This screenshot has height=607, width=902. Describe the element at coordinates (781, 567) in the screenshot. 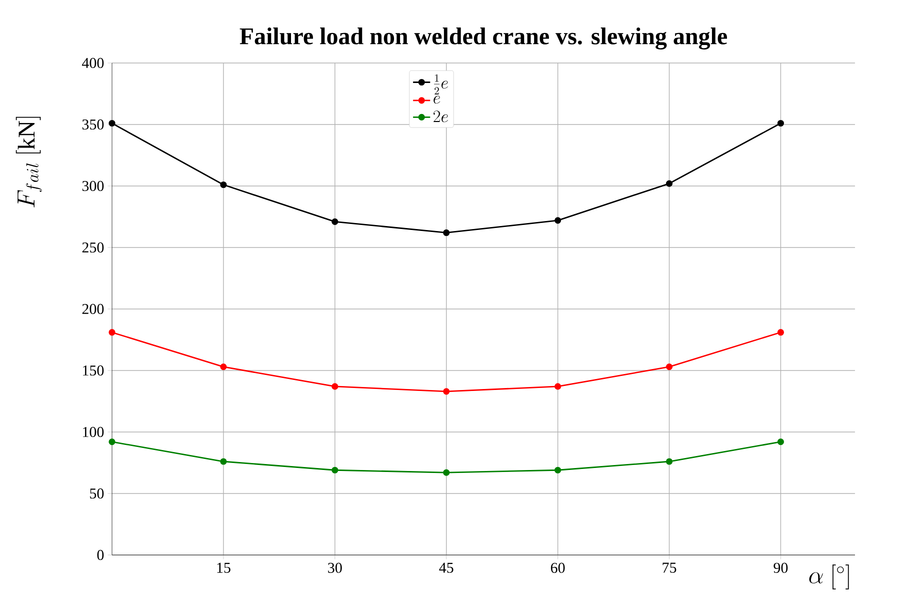

I see `x-tick-label: 90` at that location.